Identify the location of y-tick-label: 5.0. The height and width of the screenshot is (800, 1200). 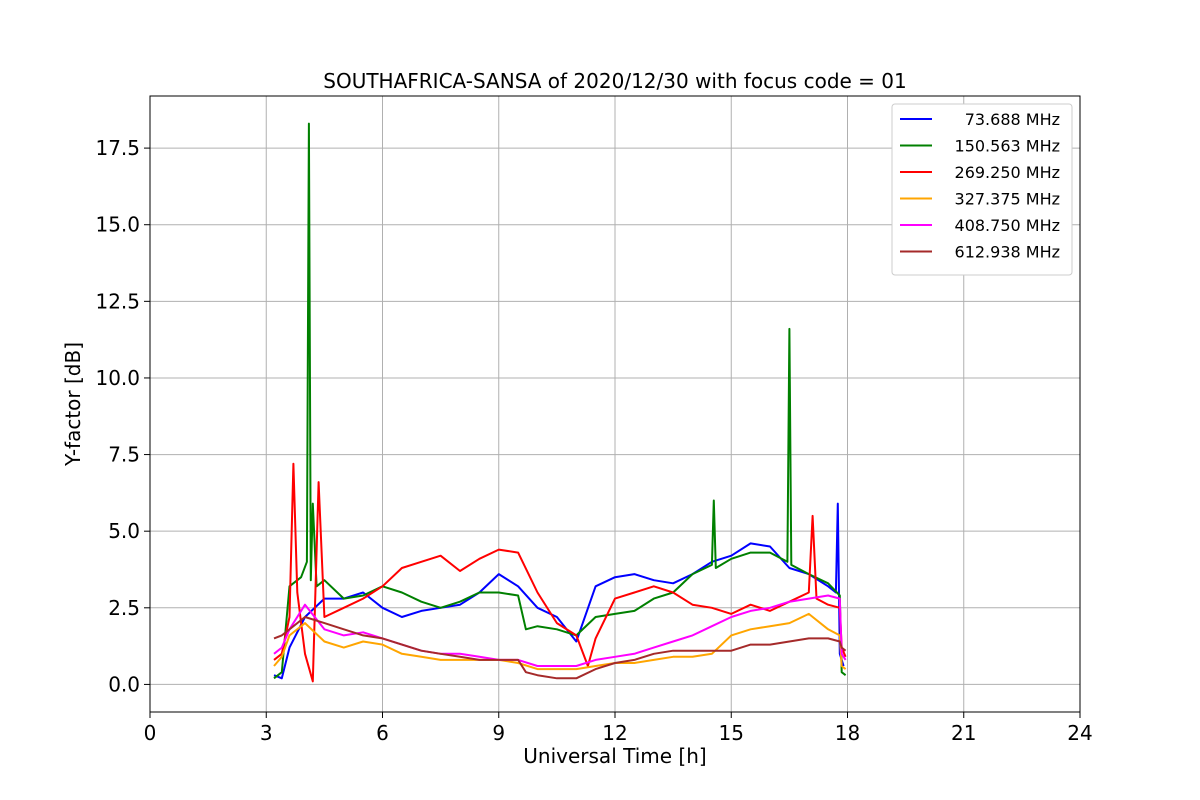
(124, 531).